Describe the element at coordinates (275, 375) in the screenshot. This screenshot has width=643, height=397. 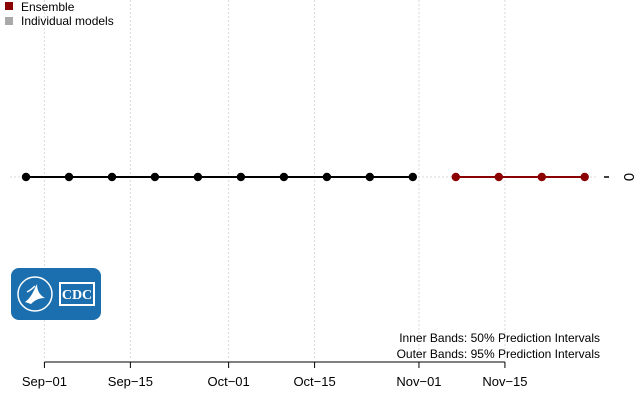
I see `x-axis: Sep−01 Sep−15 Oct−01 Oct−15 Nov−01 Nov−15` at that location.